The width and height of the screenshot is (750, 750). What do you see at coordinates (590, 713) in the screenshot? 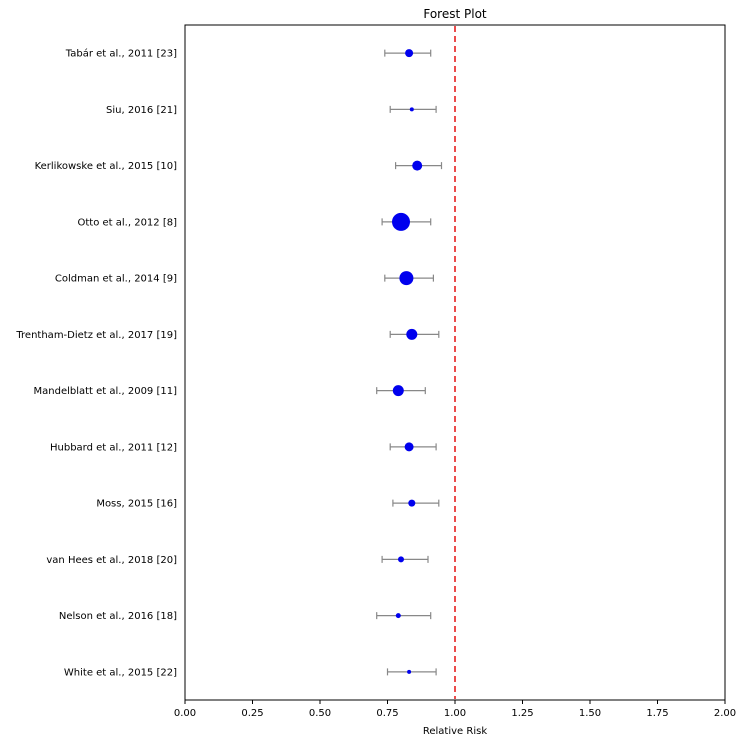
I see `x-tick-label: 1.50` at bounding box center [590, 713].